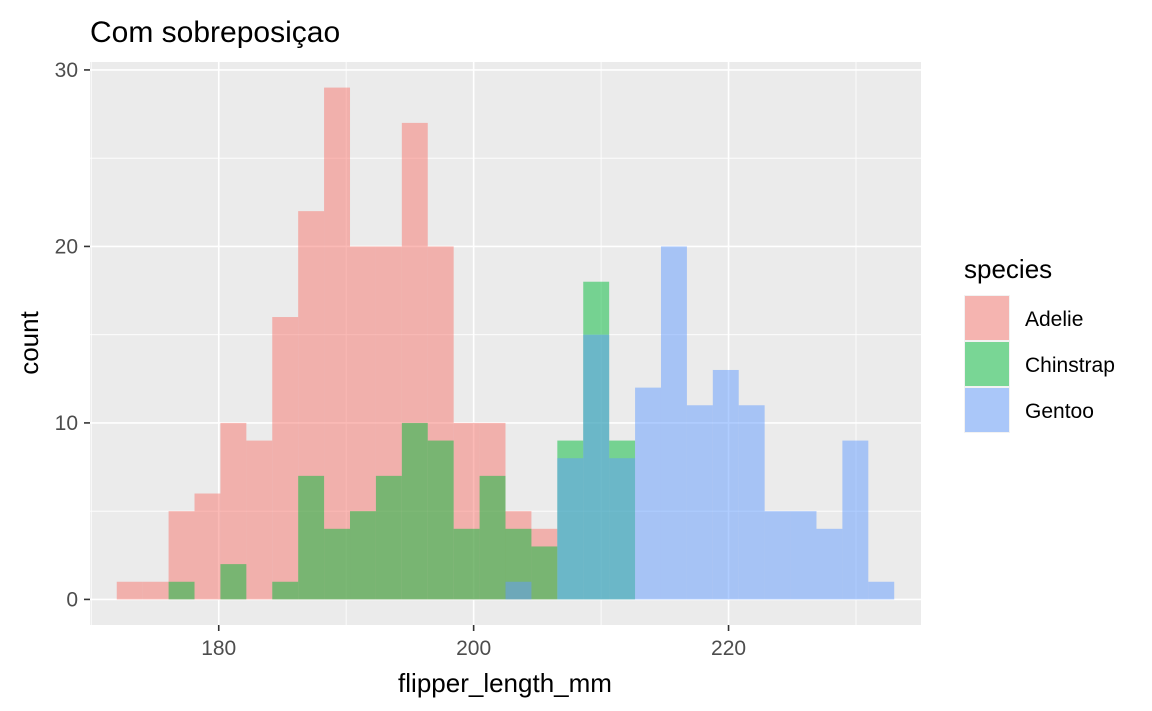  Describe the element at coordinates (215, 32) in the screenshot. I see `chart-title: Com sobreposiçao` at that location.